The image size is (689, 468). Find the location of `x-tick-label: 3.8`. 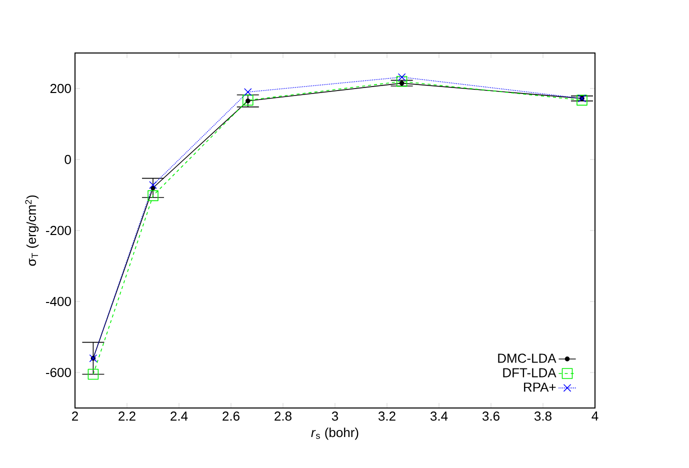

x-tick-label: 3.8 is located at coordinates (543, 416).